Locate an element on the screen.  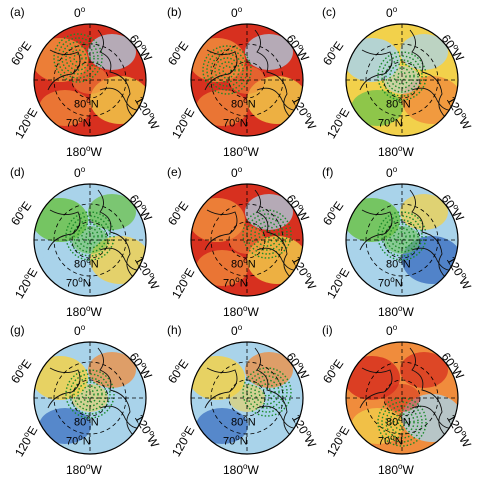
panel-label: (h) is located at coordinates (174, 330).